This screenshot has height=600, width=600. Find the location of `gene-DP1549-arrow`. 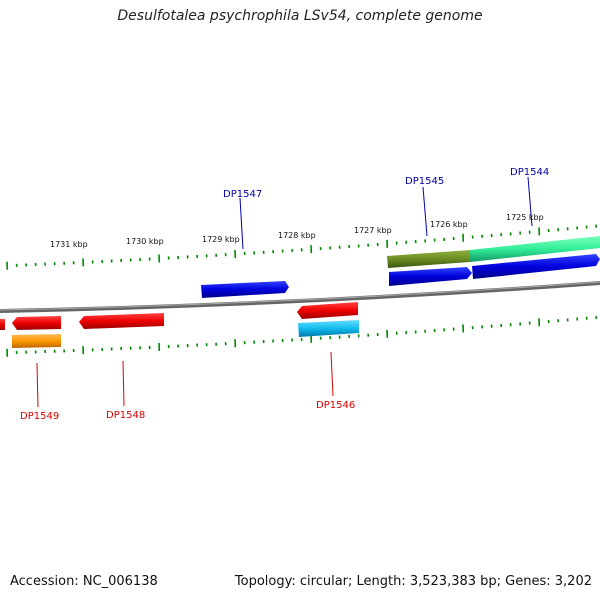

gene-DP1549-arrow is located at coordinates (36, 323).